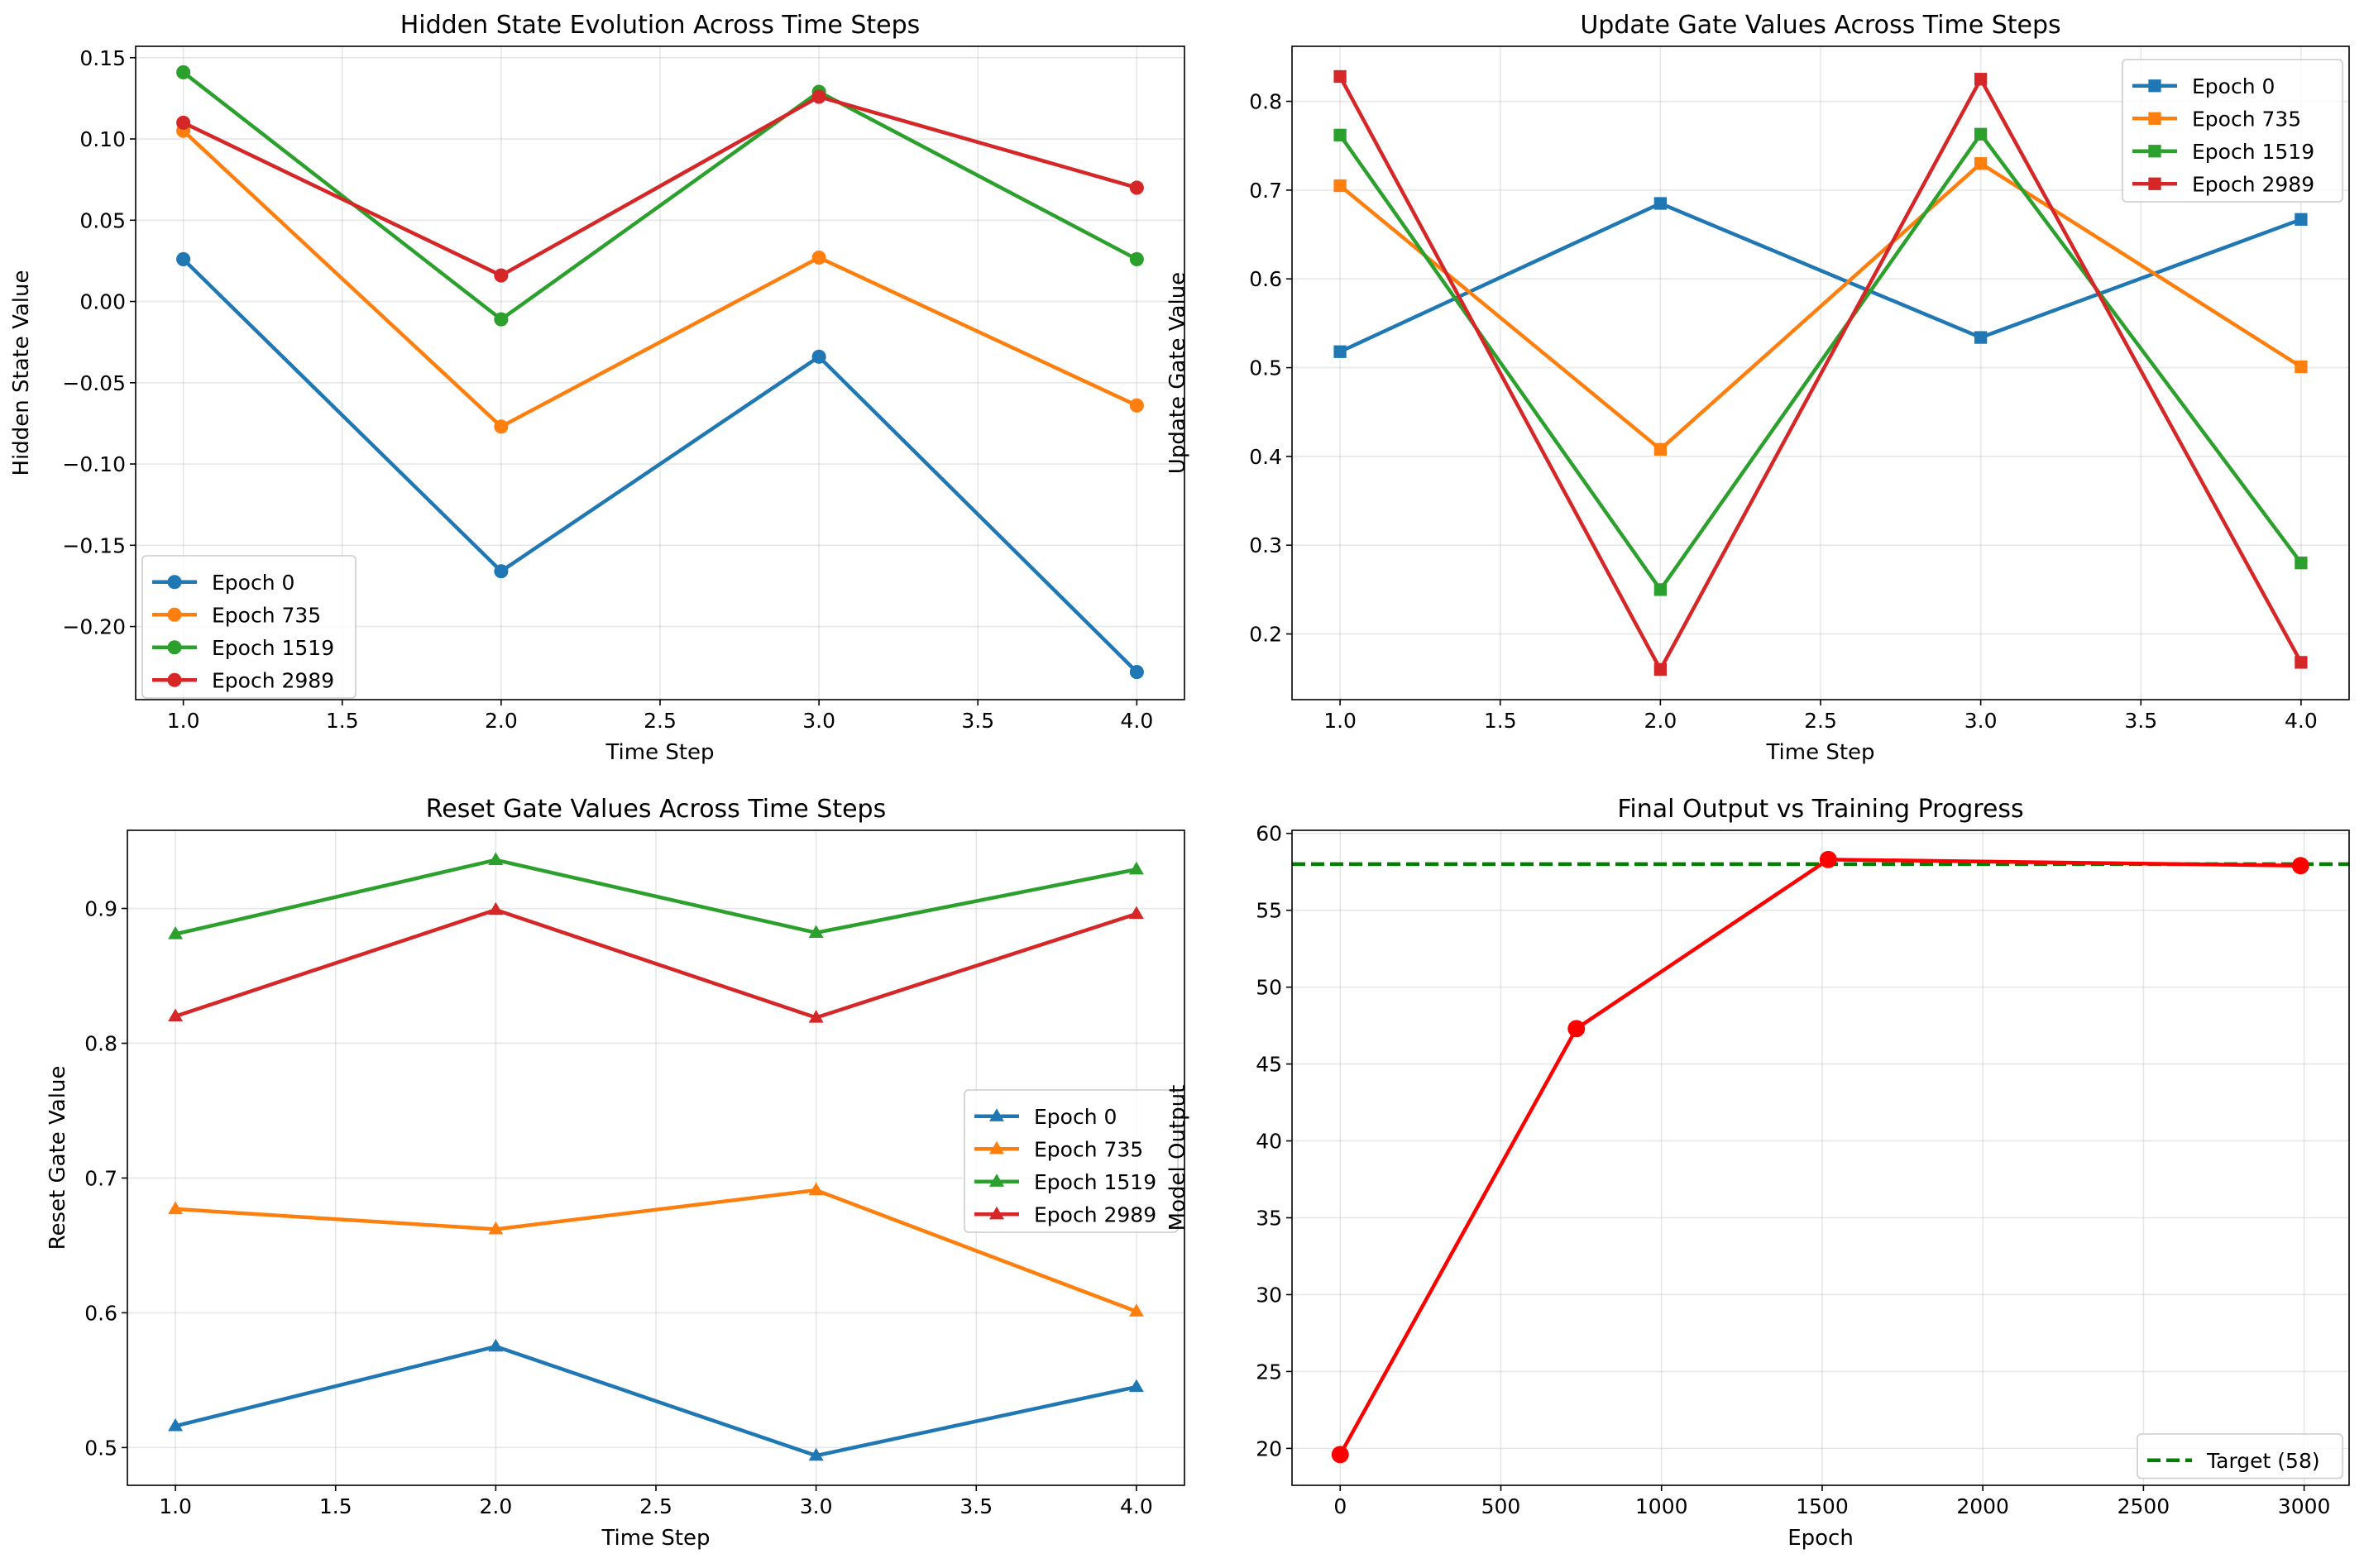 The width and height of the screenshot is (2364, 1568). Describe the element at coordinates (1265, 457) in the screenshot. I see `y-tick-label: 0.4` at that location.